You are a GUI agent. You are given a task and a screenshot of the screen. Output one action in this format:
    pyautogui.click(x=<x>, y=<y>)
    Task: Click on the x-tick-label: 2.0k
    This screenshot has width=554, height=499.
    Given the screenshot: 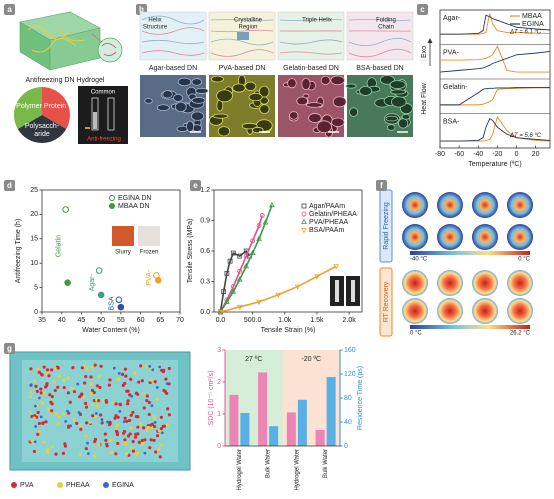 What is the action you would take?
    pyautogui.click(x=350, y=320)
    